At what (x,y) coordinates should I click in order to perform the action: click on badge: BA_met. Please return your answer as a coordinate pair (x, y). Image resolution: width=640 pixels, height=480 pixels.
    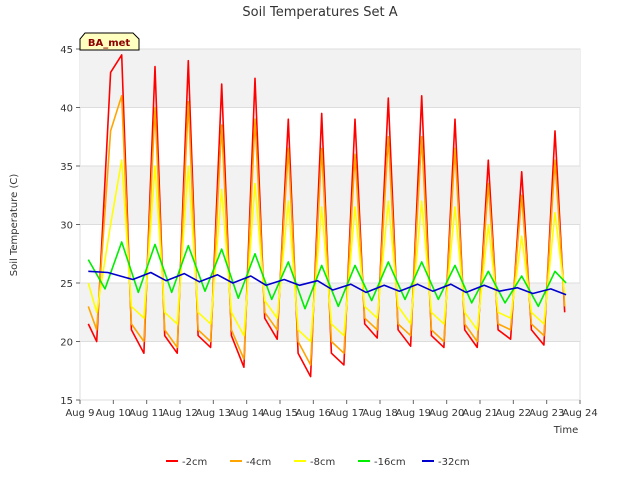
    Looking at the image, I should click on (109, 41).